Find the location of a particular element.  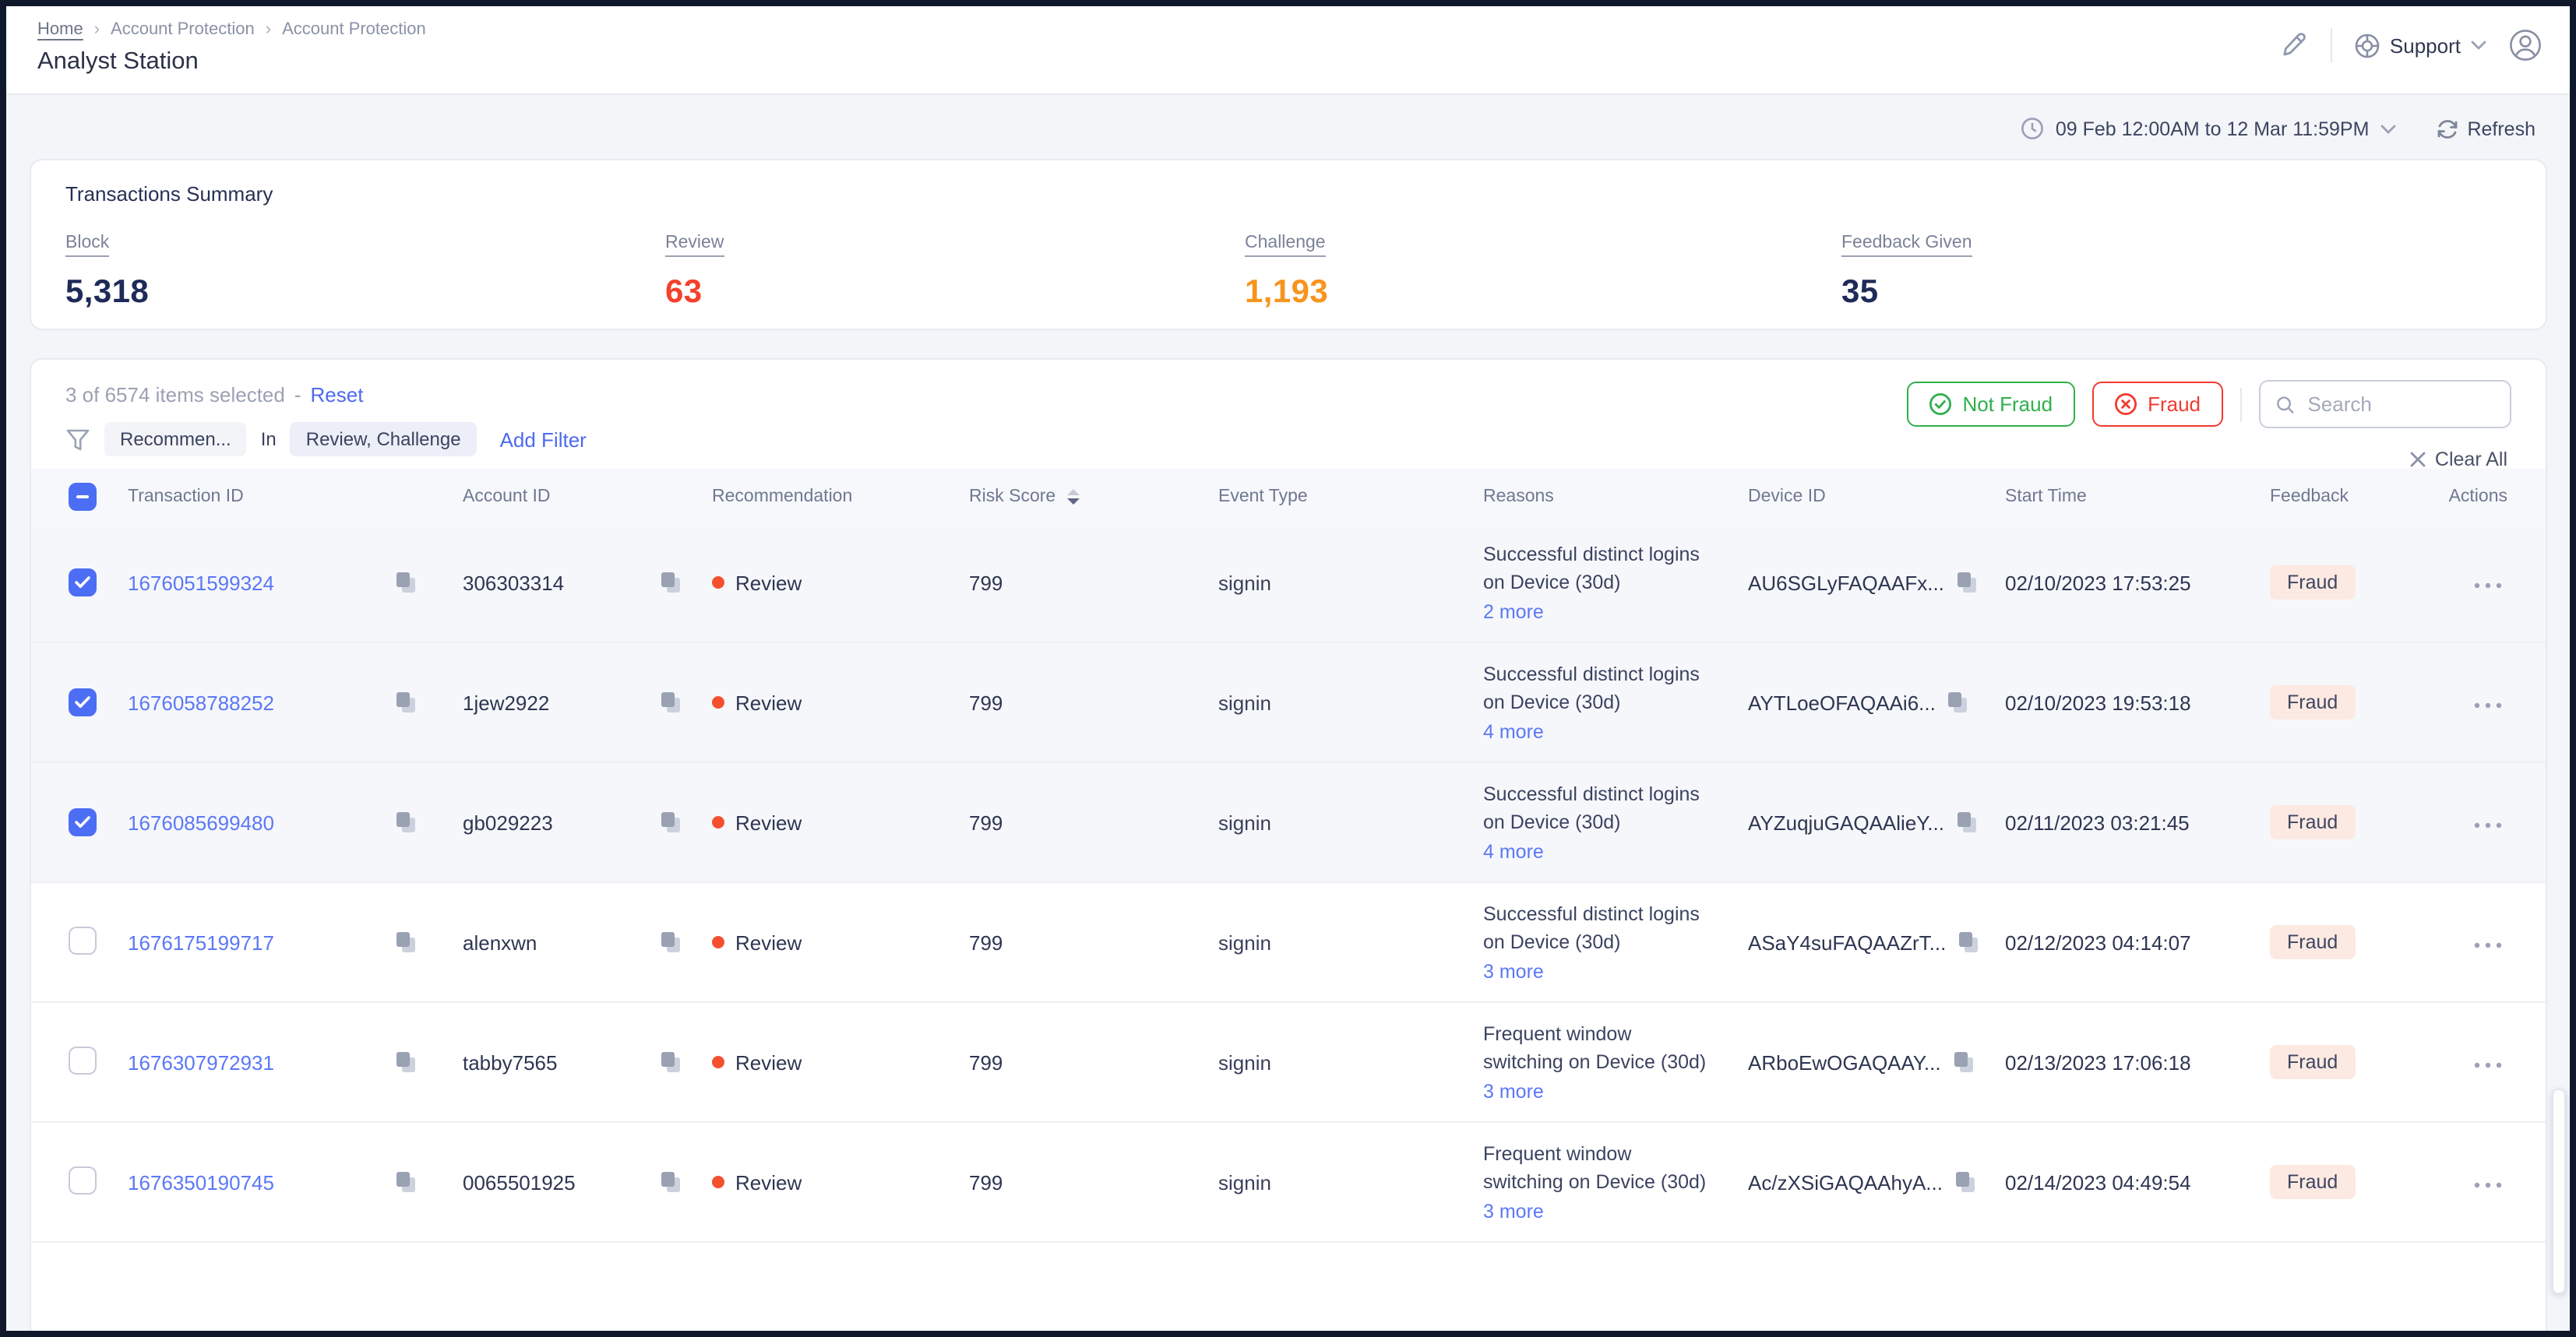

date-range-picker: 09 Feb 12:00AM to 12 Mar 11:59PM is located at coordinates (2208, 128).